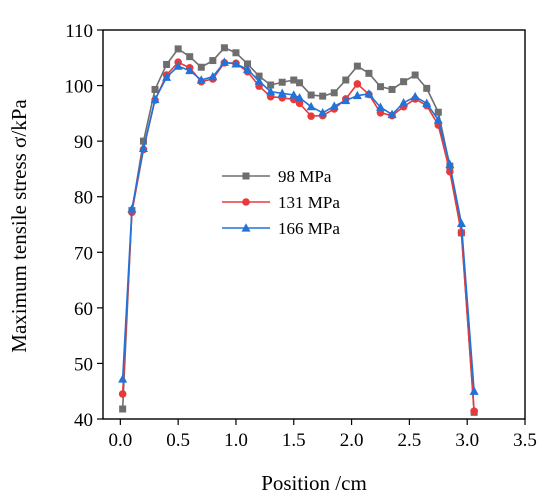  What do you see at coordinates (120, 440) in the screenshot?
I see `x-tick-label: 0.0` at bounding box center [120, 440].